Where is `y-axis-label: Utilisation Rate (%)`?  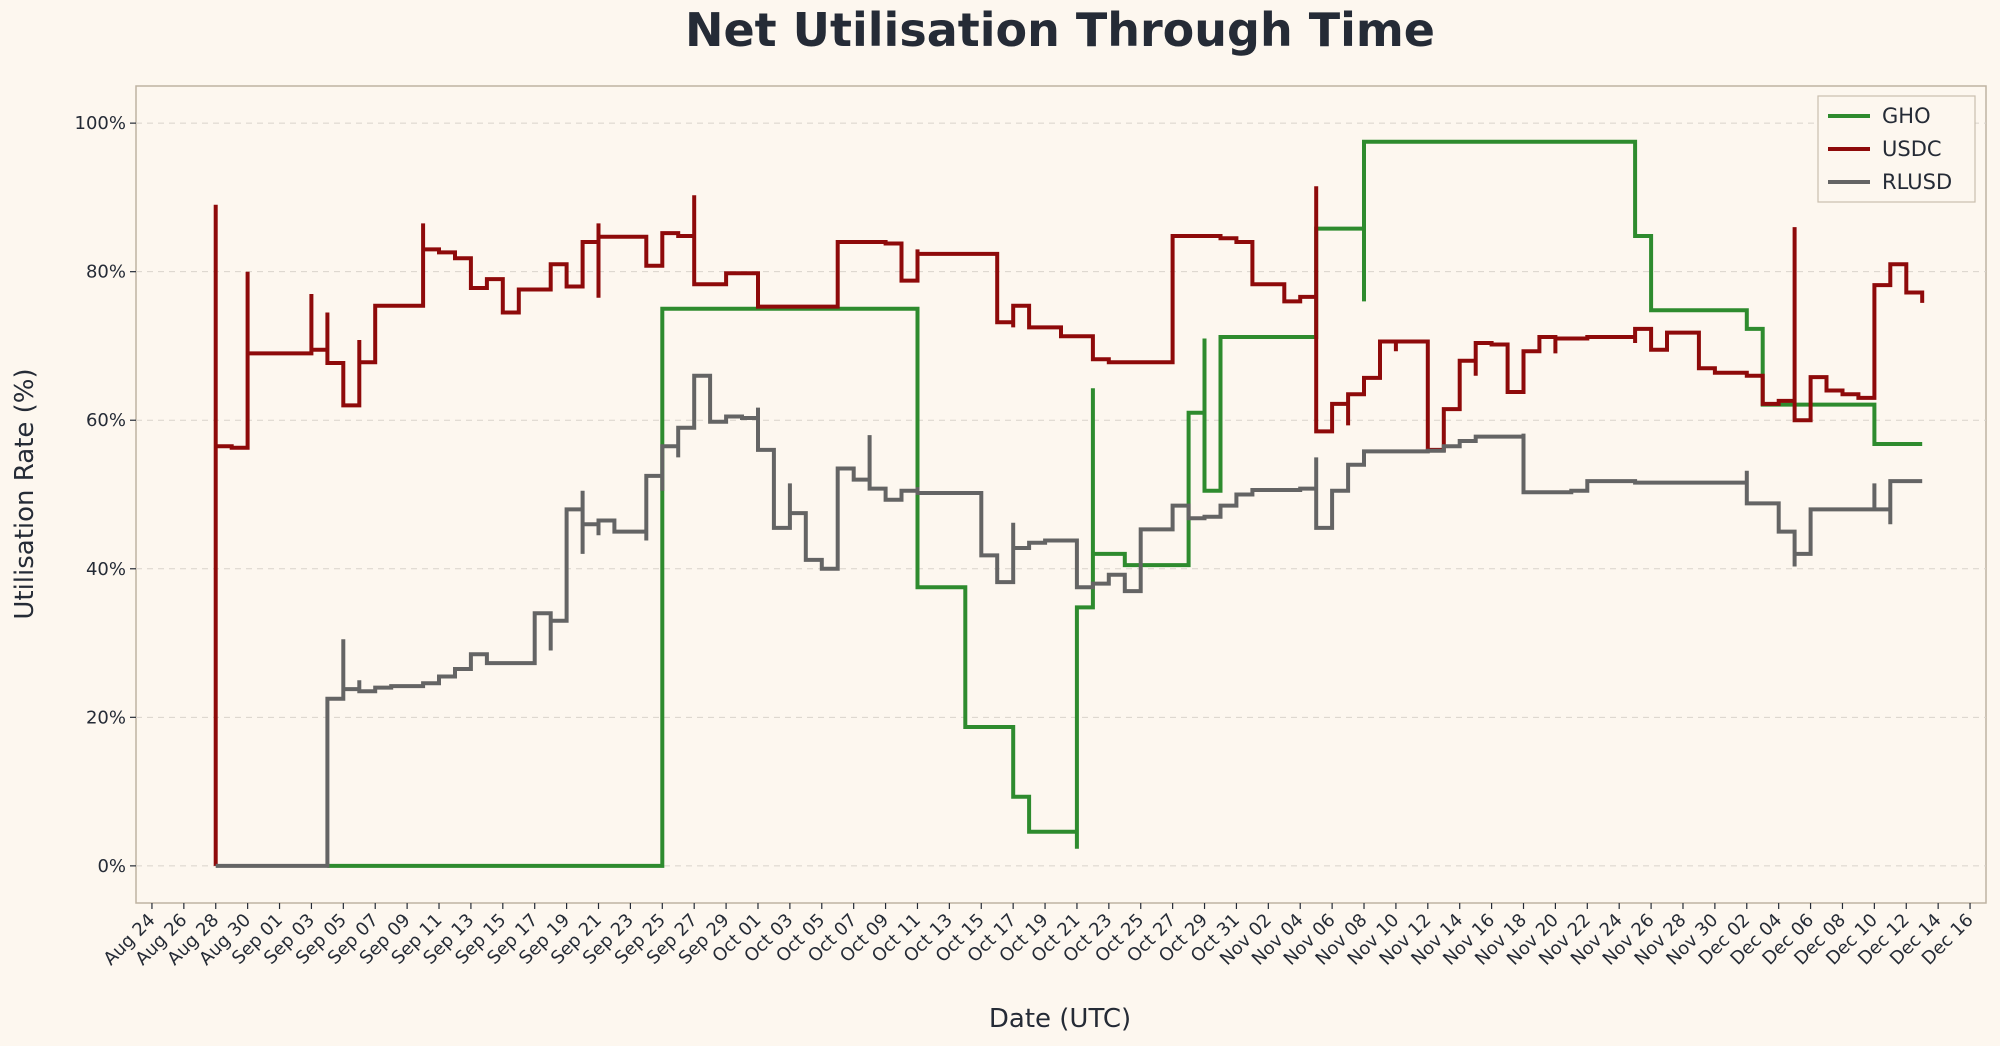
y-axis-label: Utilisation Rate (%) is located at coordinates (25, 493).